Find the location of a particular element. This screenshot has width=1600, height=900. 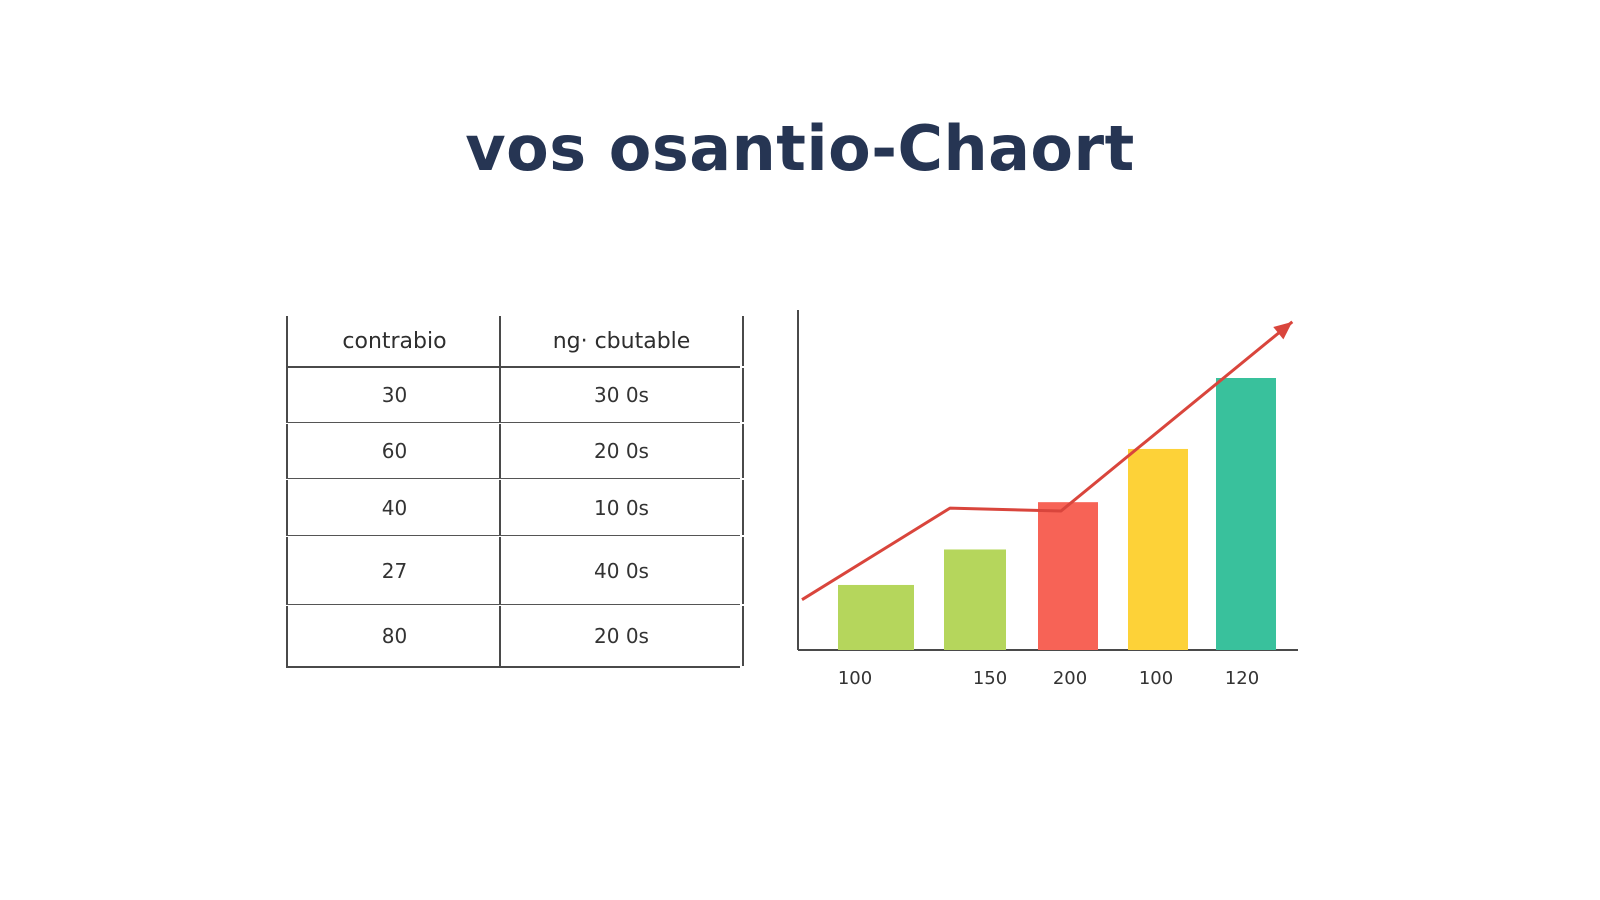

table-row: 27 40 0s is located at coordinates (515, 571).